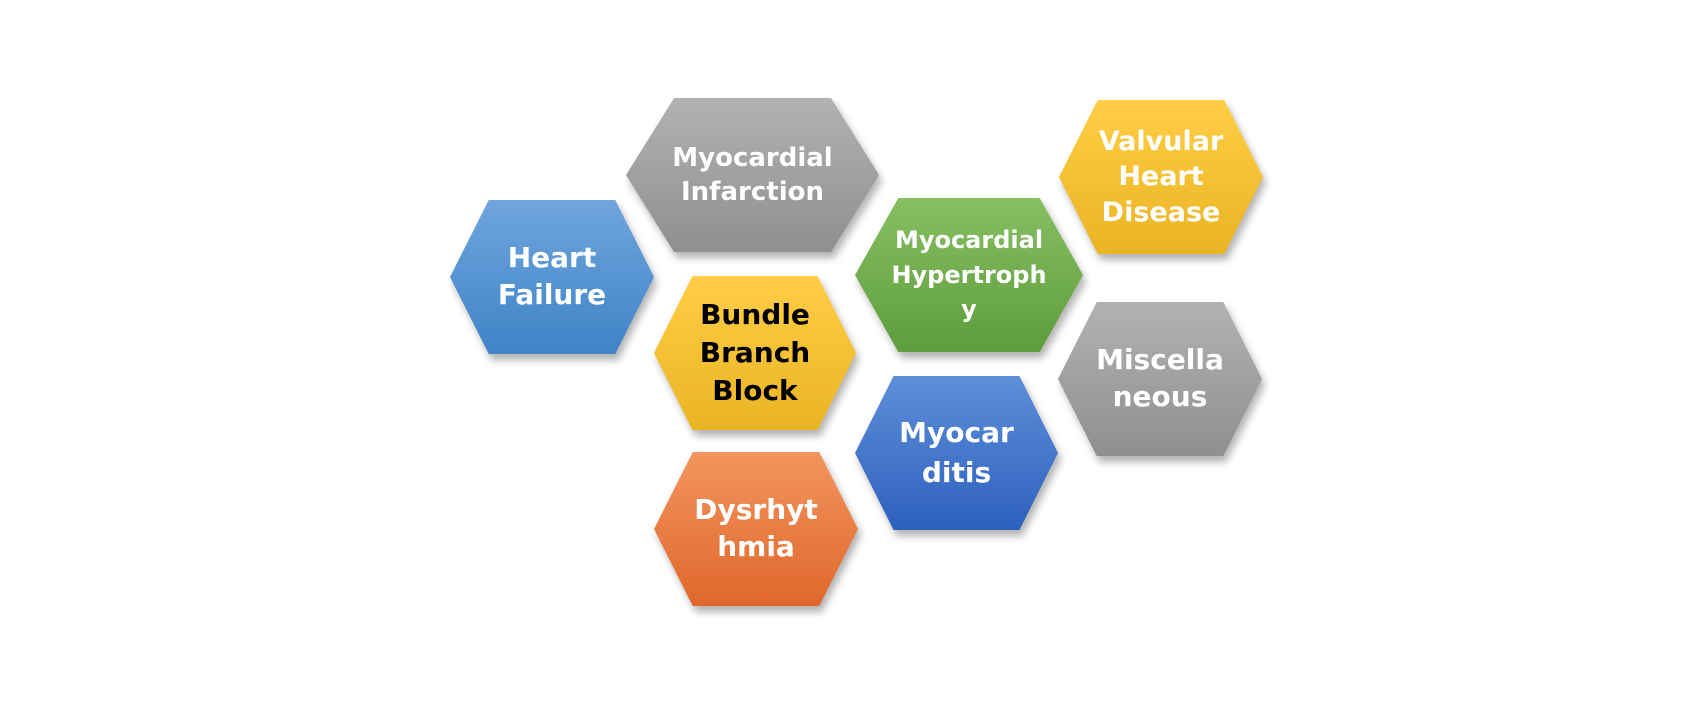  I want to click on hexagon-label: Bundle Branch Block, so click(755, 352).